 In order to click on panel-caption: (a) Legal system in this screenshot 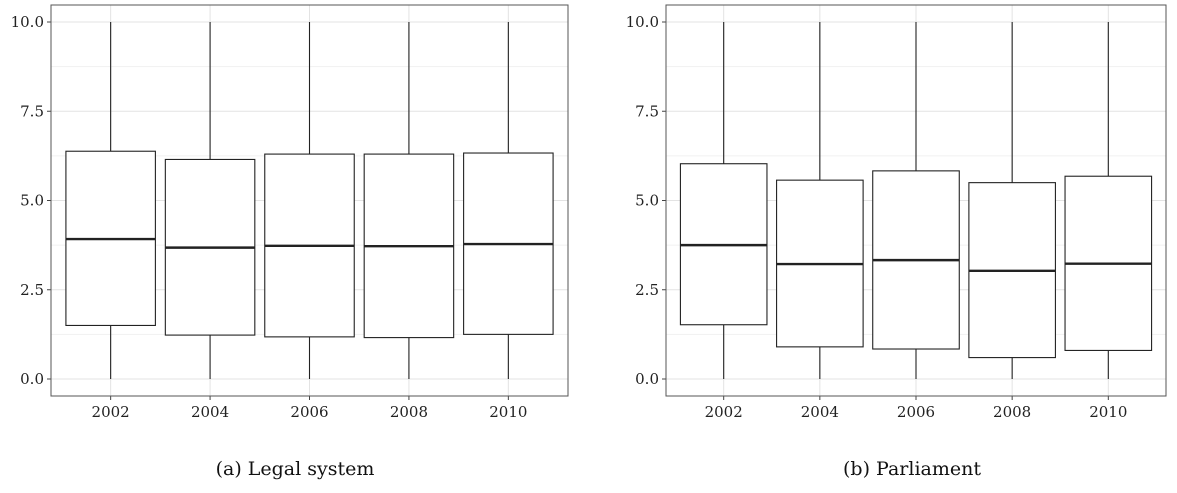, I will do `click(295, 469)`.